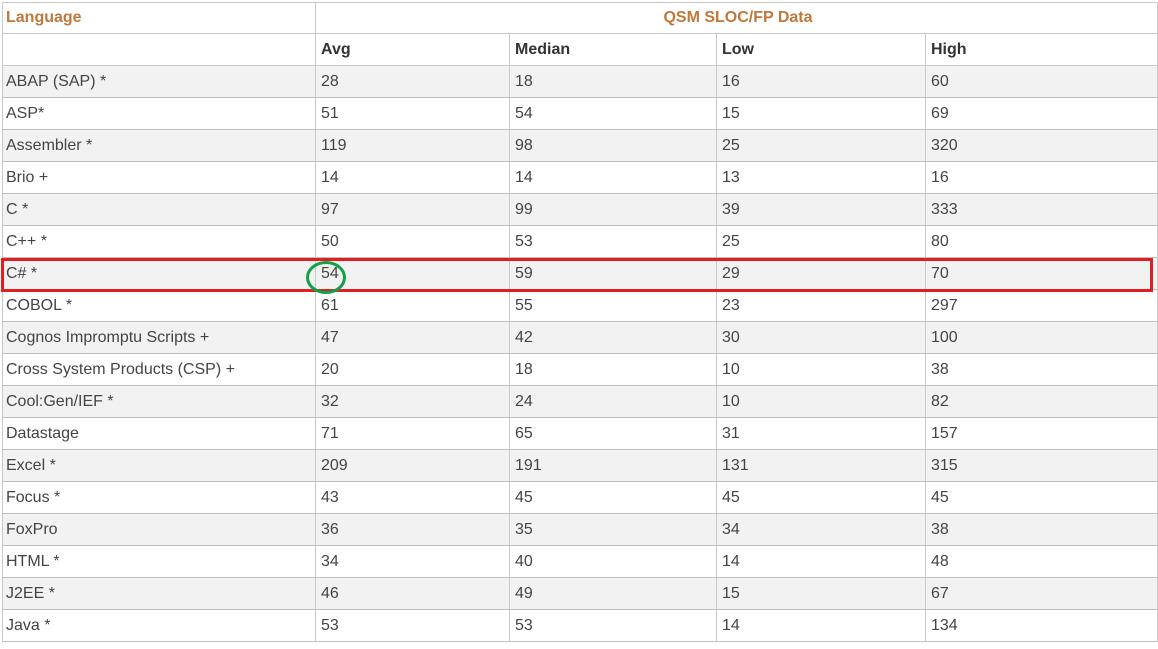  Describe the element at coordinates (613, 369) in the screenshot. I see `median-cell: 18` at that location.